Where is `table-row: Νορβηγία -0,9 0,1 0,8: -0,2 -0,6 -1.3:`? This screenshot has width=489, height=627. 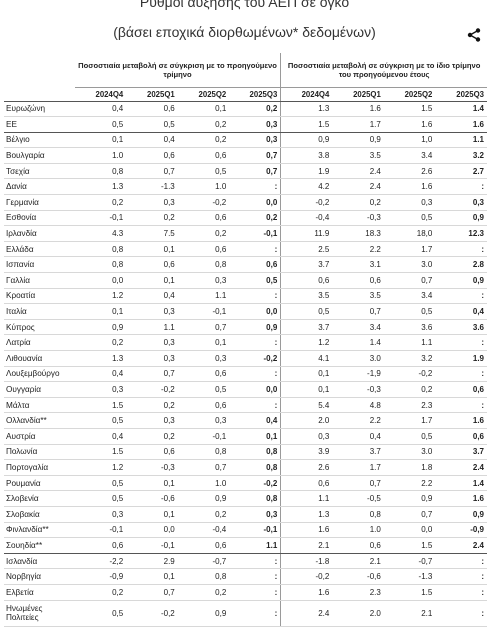
table-row: Νορβηγία -0,9 0,1 0,8: -0,2 -0,6 -1.3: is located at coordinates (245, 576).